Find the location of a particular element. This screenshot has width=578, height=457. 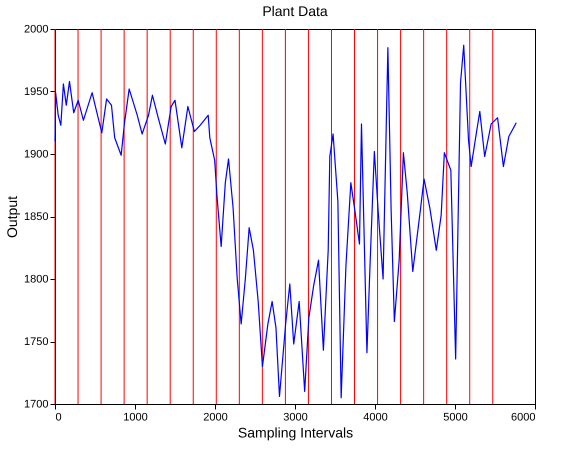

y-tick-label: 1850 is located at coordinates (36, 217).